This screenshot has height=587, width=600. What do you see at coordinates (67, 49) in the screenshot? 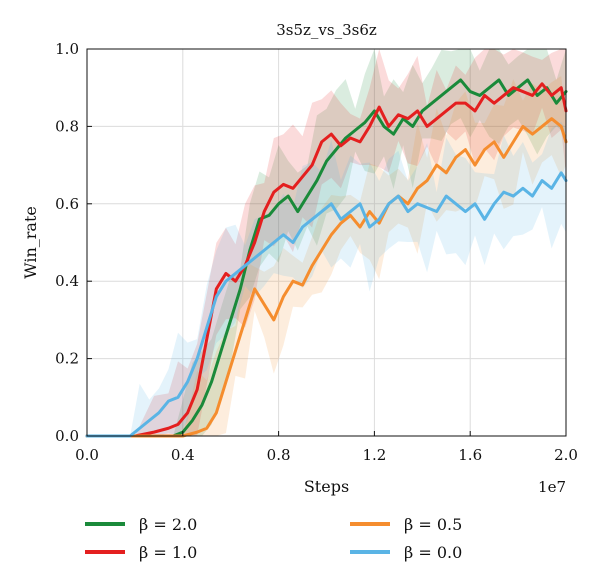
I see `y-tick-label: 1.0` at bounding box center [67, 49].